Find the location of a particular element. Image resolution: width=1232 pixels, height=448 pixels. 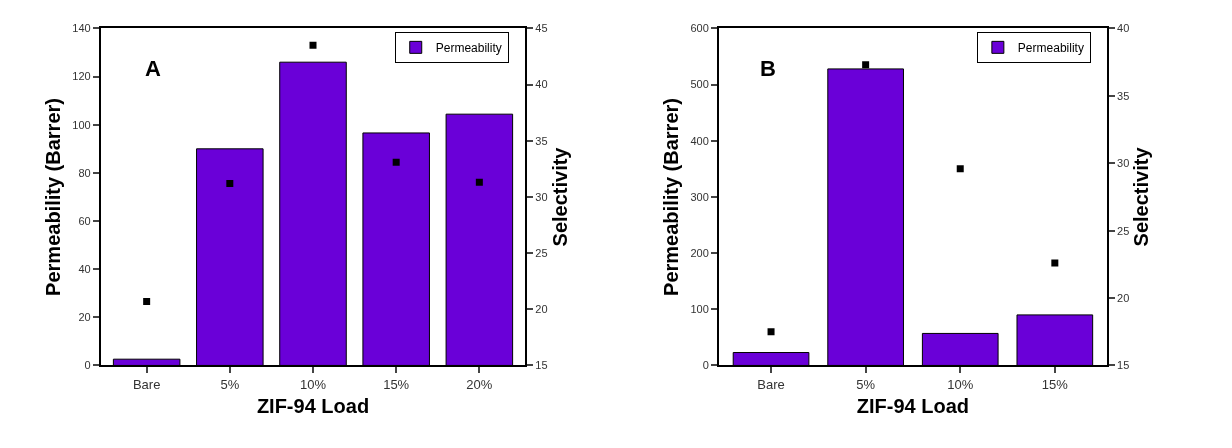

annotation: B is located at coordinates (768, 68).